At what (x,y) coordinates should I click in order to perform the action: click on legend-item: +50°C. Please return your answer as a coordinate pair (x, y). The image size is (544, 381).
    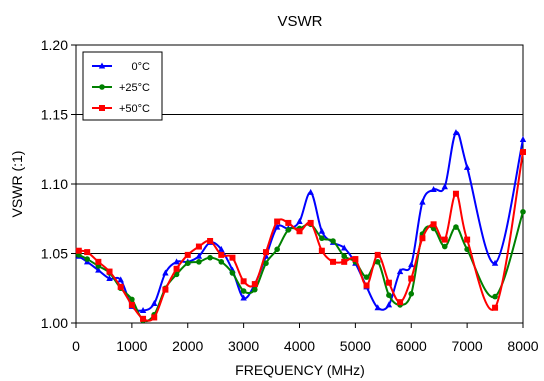
    Looking at the image, I should click on (121, 109).